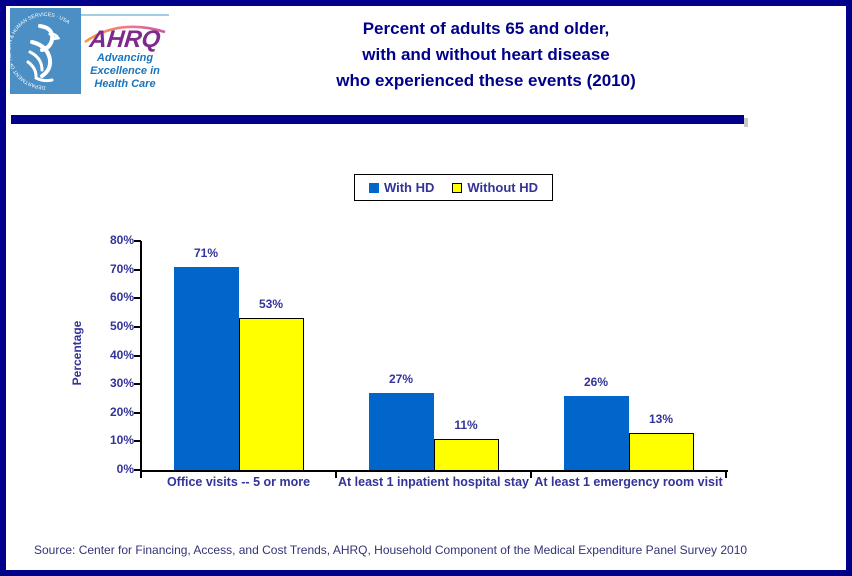  I want to click on y-tick-label-10: 10%, so click(121, 440).